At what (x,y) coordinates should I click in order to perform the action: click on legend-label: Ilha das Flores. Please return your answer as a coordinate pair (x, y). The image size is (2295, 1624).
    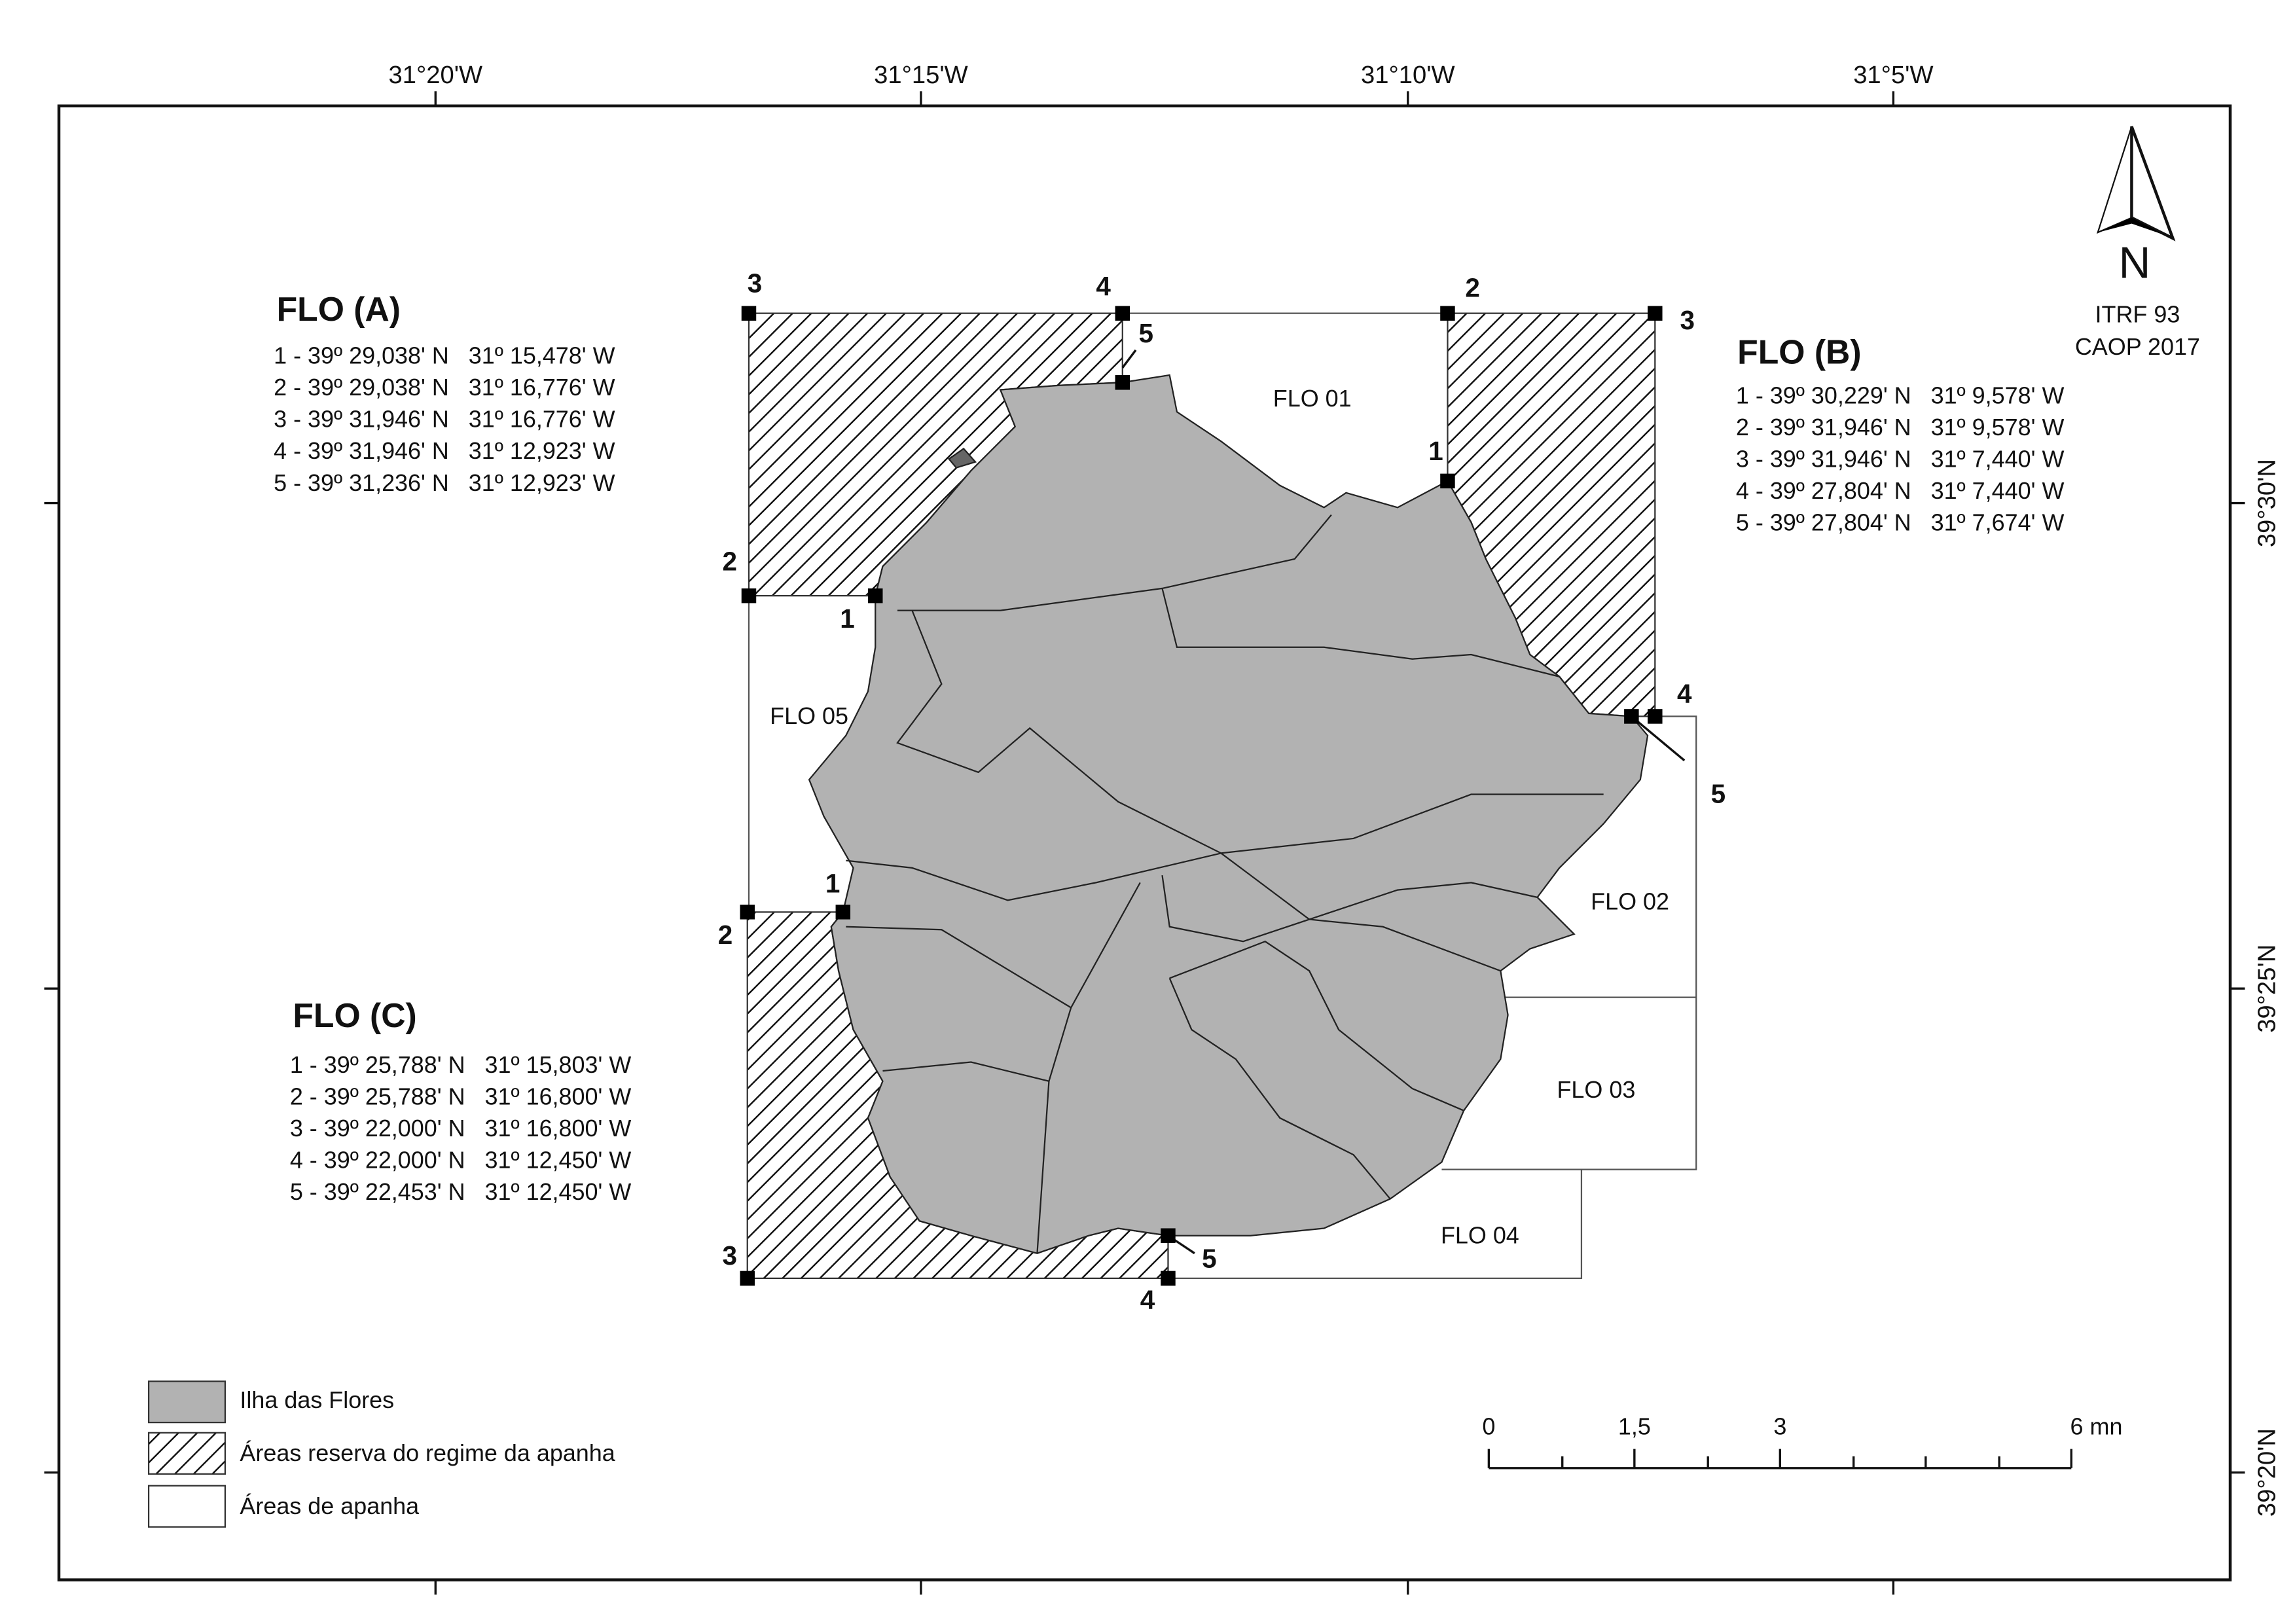
    Looking at the image, I should click on (317, 1399).